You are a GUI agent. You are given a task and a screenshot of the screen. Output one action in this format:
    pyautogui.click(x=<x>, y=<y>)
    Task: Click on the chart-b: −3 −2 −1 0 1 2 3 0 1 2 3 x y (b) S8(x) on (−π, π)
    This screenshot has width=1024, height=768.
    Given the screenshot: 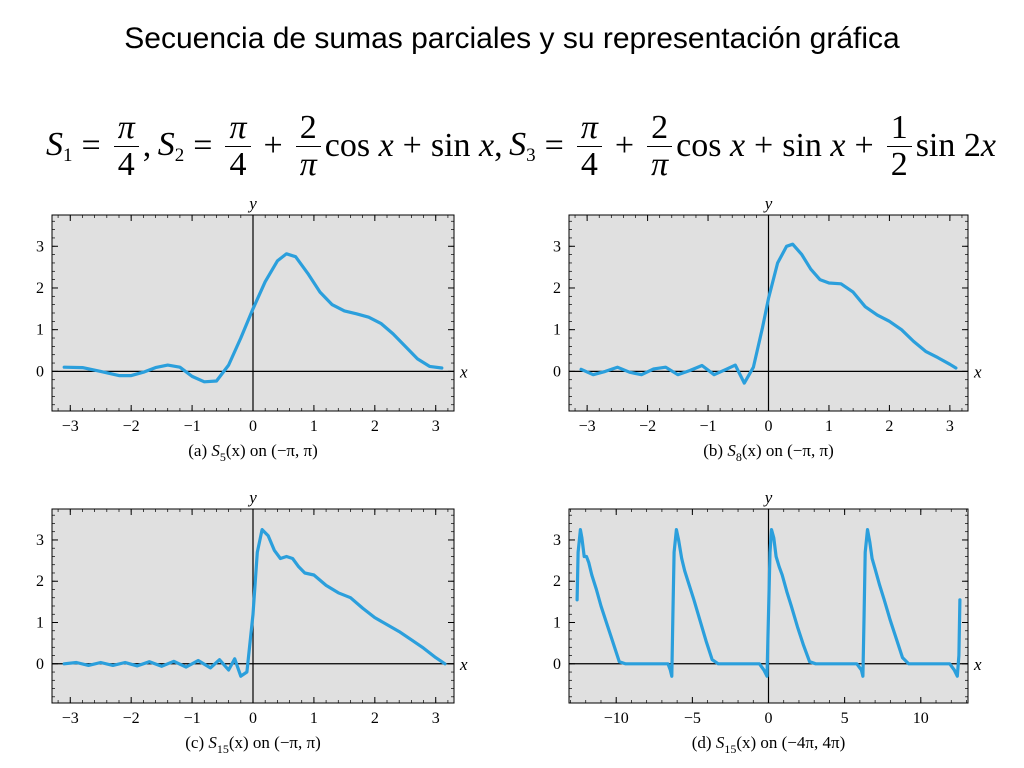 What is the action you would take?
    pyautogui.click(x=767, y=329)
    